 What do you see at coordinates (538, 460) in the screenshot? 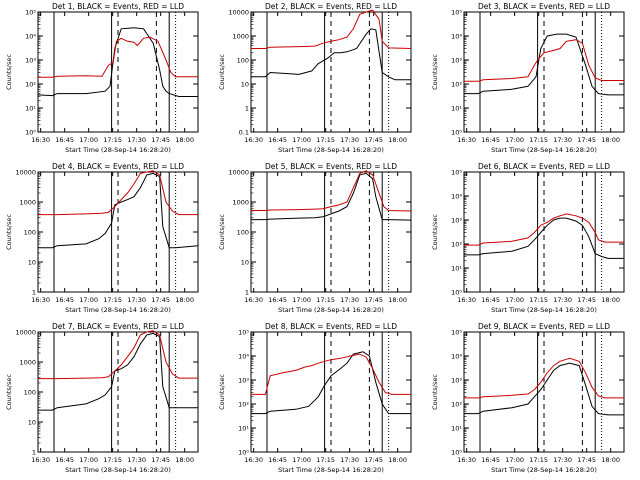
I see `det9-x-tick-label: 17:15` at bounding box center [538, 460].